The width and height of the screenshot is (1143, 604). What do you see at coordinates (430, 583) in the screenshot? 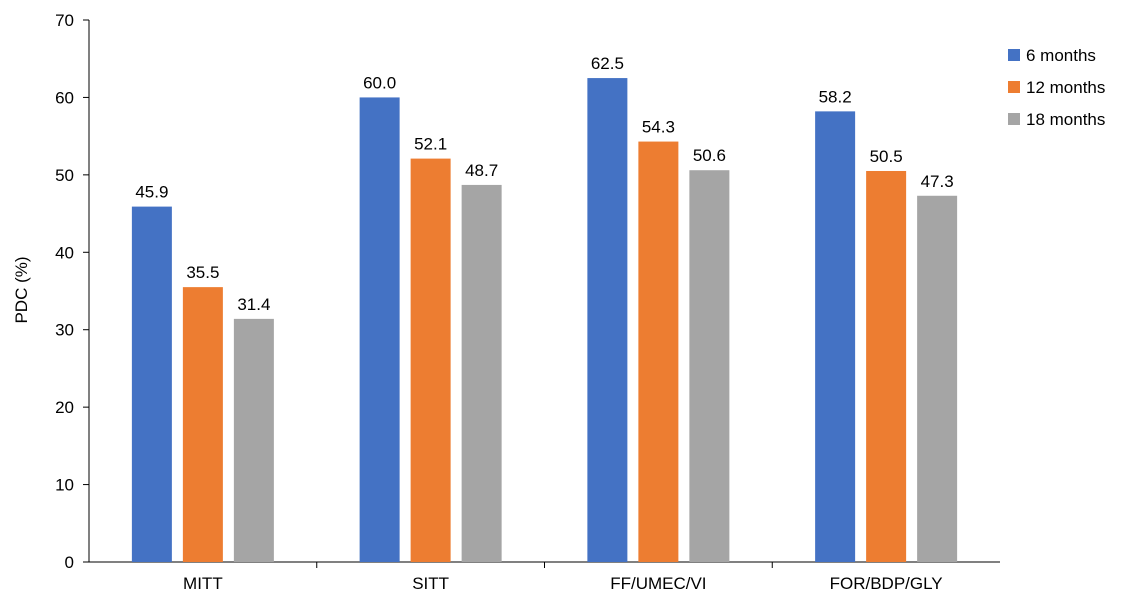
I see `x-category-label: SITT` at bounding box center [430, 583].